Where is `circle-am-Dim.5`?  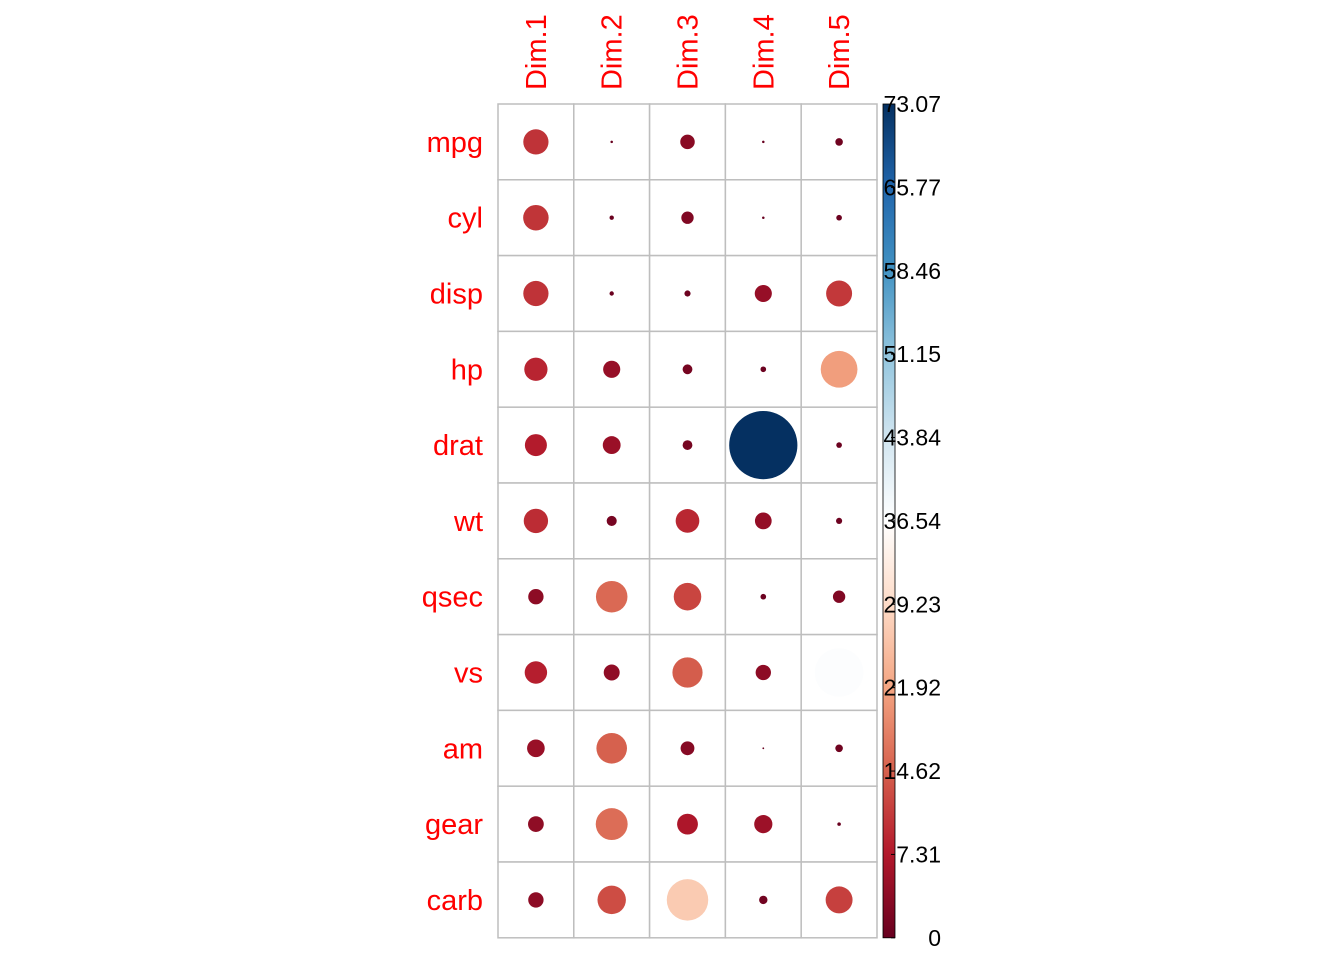
circle-am-Dim.5 is located at coordinates (839, 748).